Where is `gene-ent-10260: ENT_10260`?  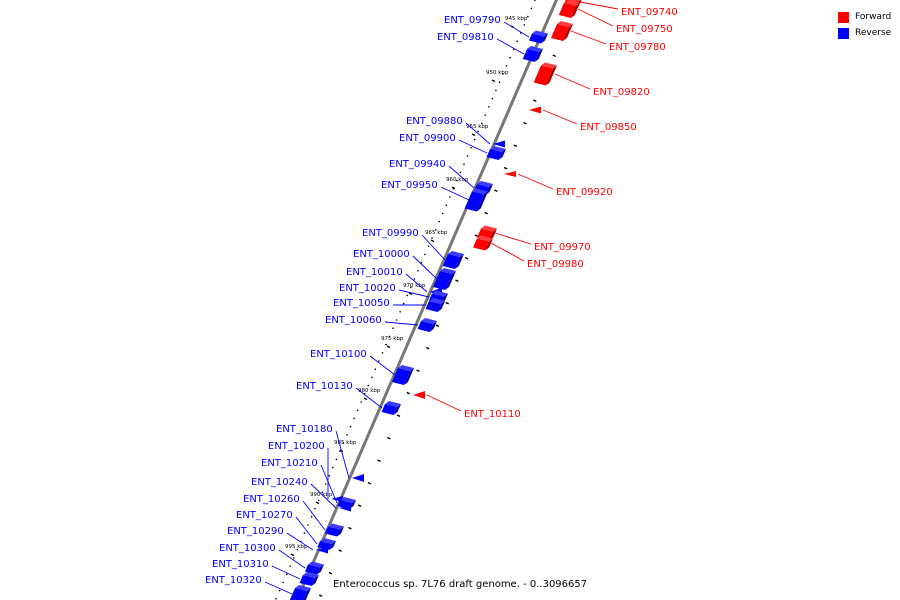 gene-ent-10260: ENT_10260 is located at coordinates (293, 515).